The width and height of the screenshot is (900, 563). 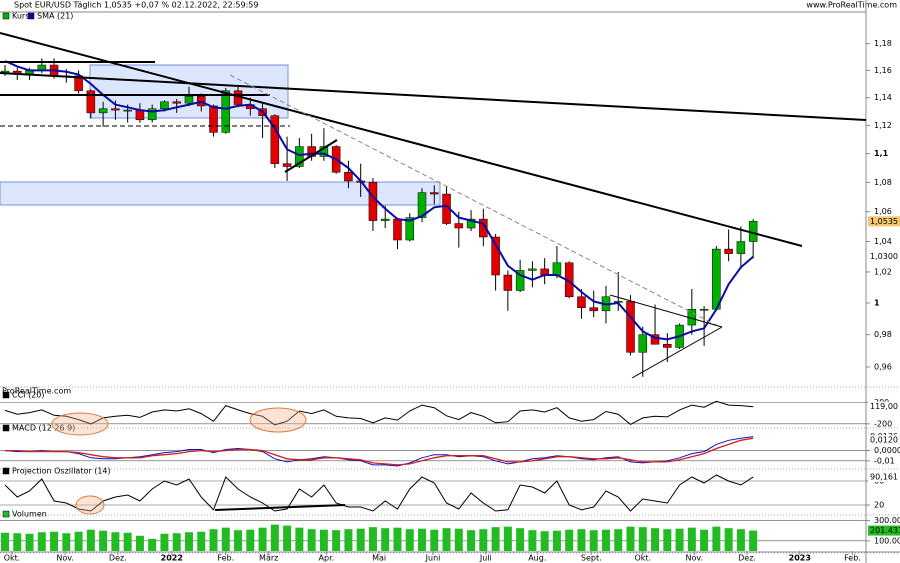 I want to click on value-label: 0,0120, so click(x=884, y=440).